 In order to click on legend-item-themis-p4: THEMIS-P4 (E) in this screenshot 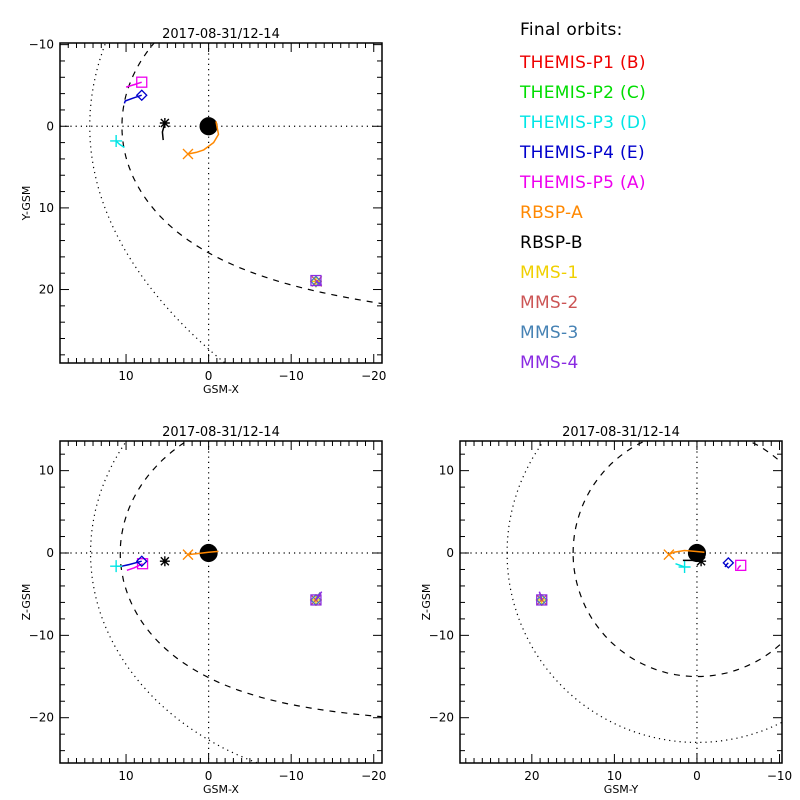, I will do `click(582, 153)`.